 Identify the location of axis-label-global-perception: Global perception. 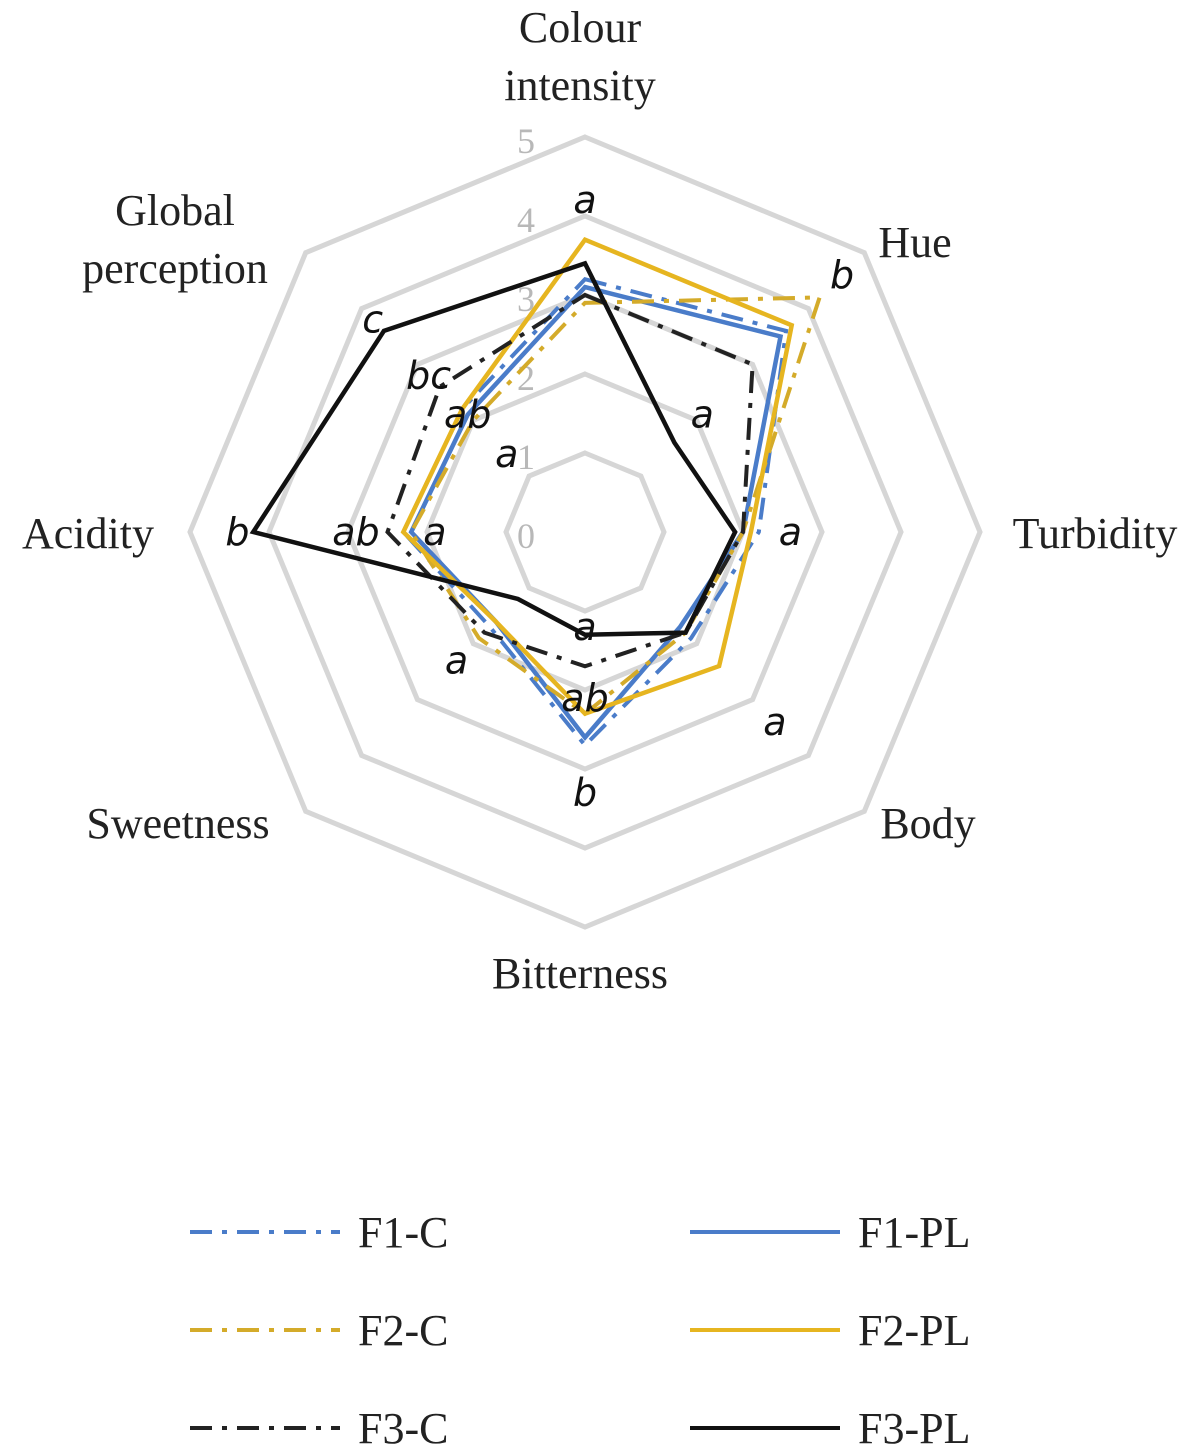
(175, 239).